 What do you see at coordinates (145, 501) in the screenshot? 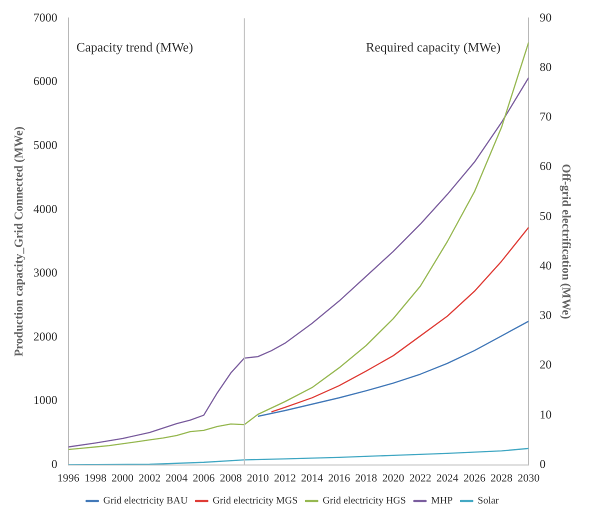
I see `legend-label: Grid electricity BAU` at bounding box center [145, 501].